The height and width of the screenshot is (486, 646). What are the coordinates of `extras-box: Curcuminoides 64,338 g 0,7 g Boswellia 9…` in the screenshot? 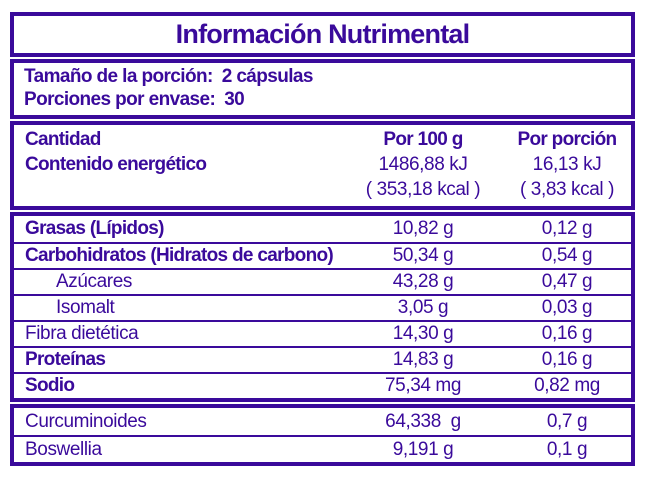 It's located at (322, 435).